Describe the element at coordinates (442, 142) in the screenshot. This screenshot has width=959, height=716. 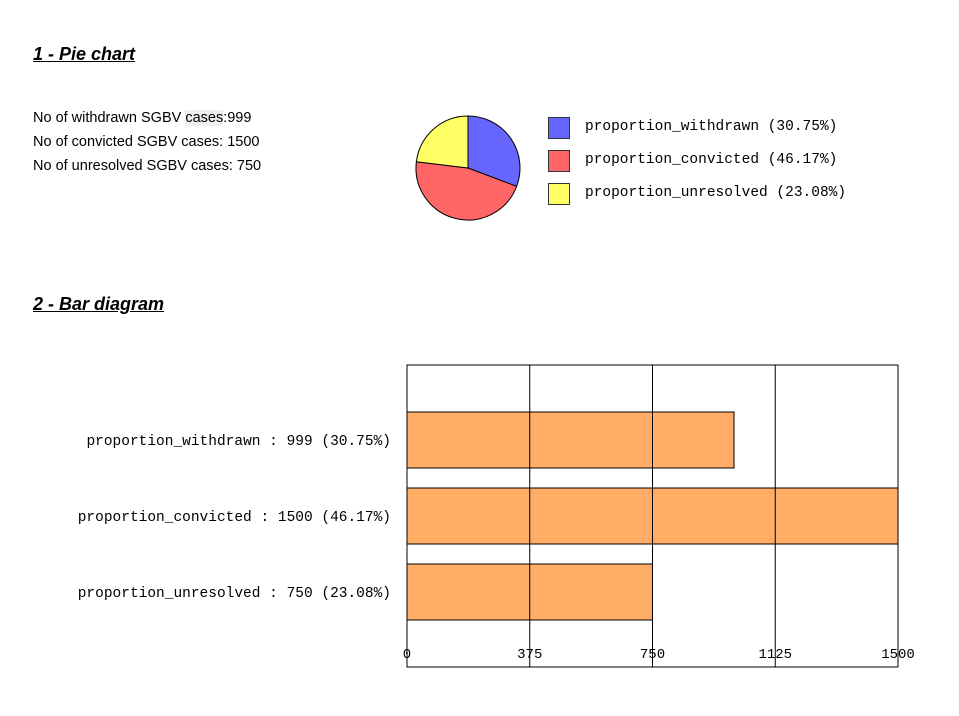
I see `pie-slice-unresolved` at that location.